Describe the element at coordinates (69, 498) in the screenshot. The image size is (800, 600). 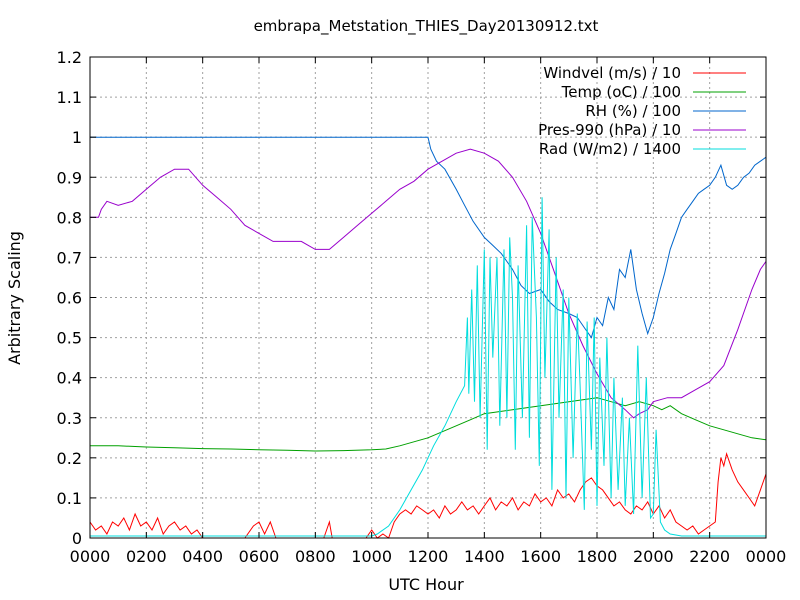
I see `y-tick-label: 0.1` at that location.